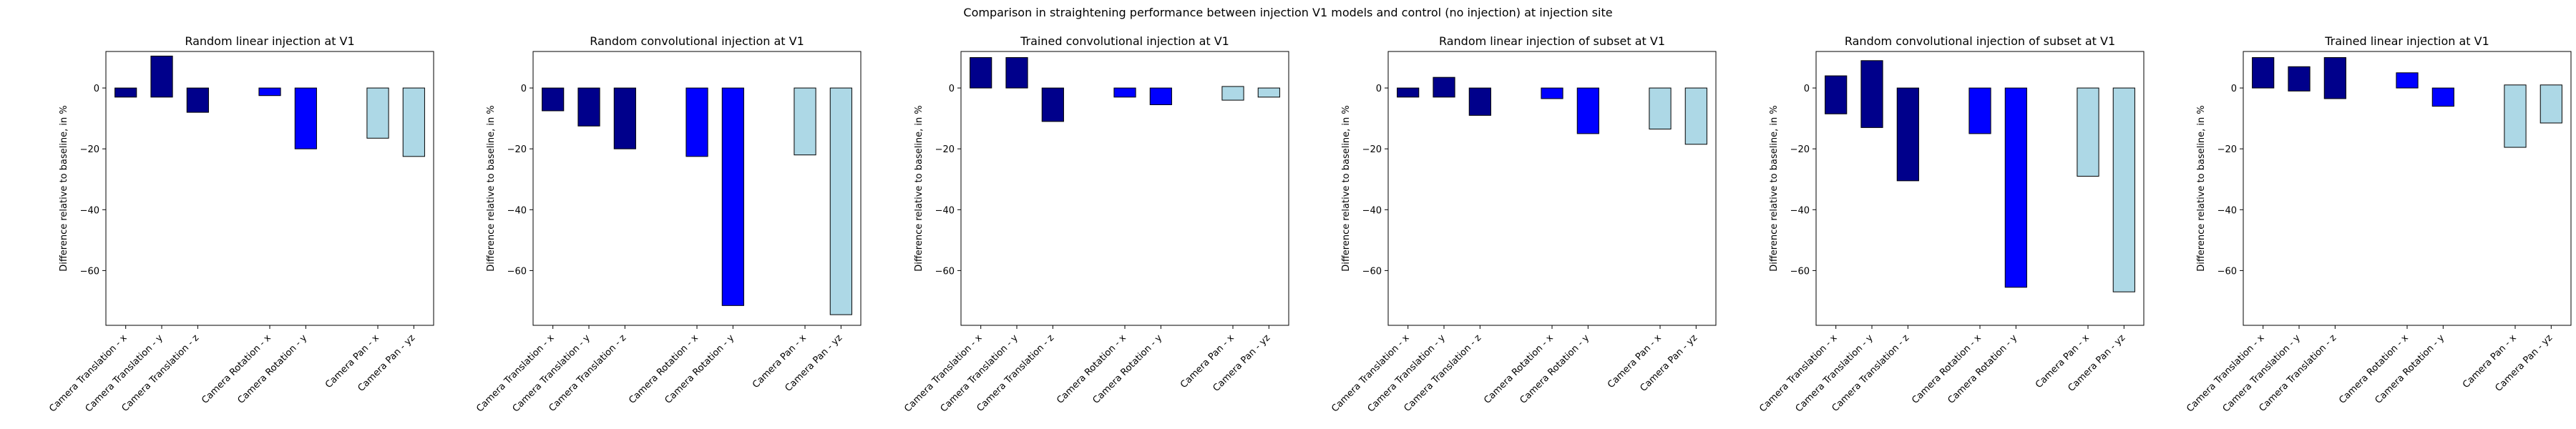  Describe the element at coordinates (269, 41) in the screenshot. I see `subplot-title: Random linear injection at V1` at that location.